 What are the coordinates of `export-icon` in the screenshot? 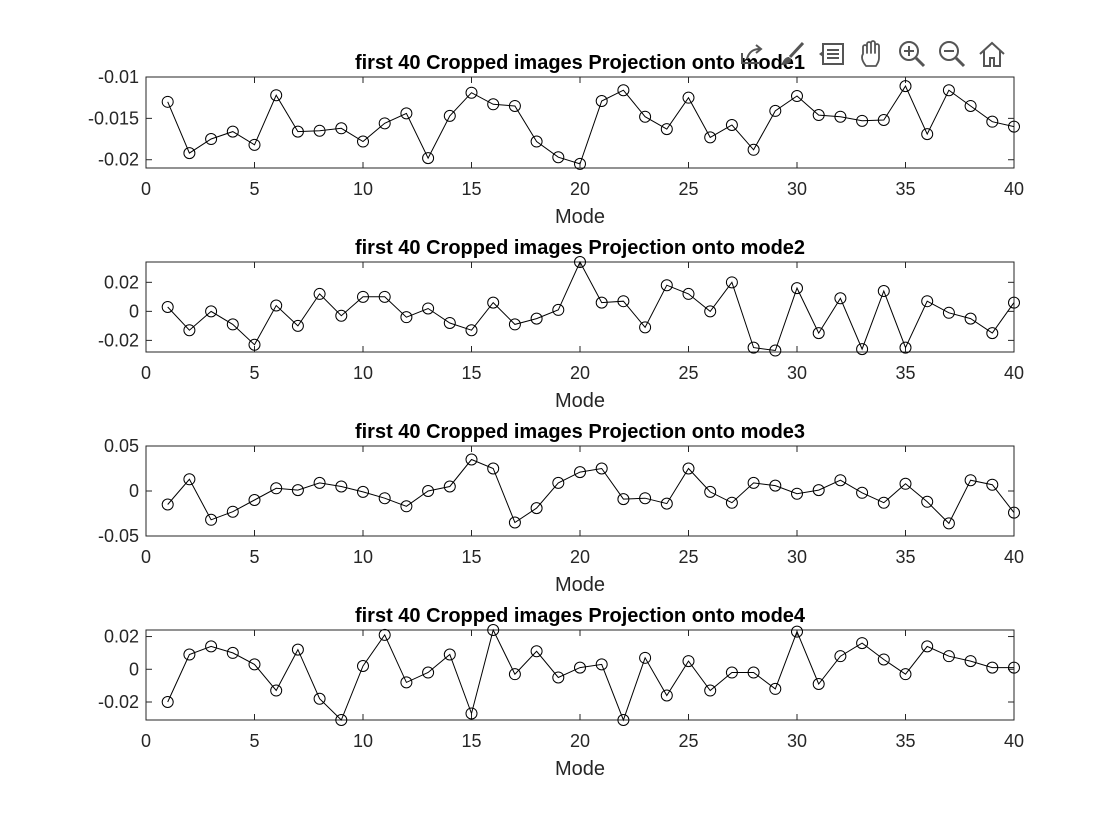 It's located at (752, 54).